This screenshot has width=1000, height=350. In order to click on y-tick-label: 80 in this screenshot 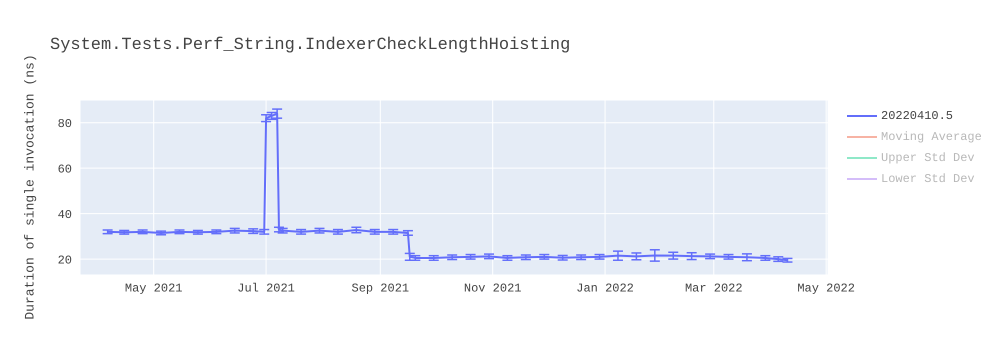, I will do `click(65, 123)`.